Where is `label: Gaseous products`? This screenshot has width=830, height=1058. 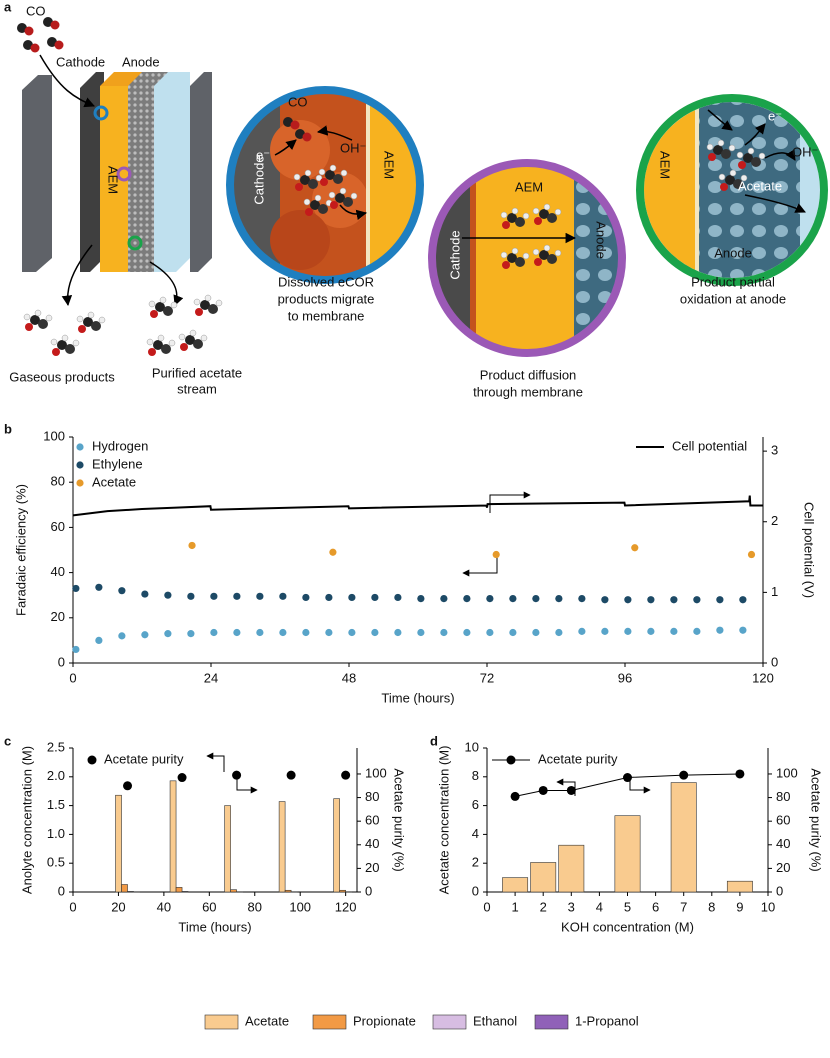 label: Gaseous products is located at coordinates (62, 376).